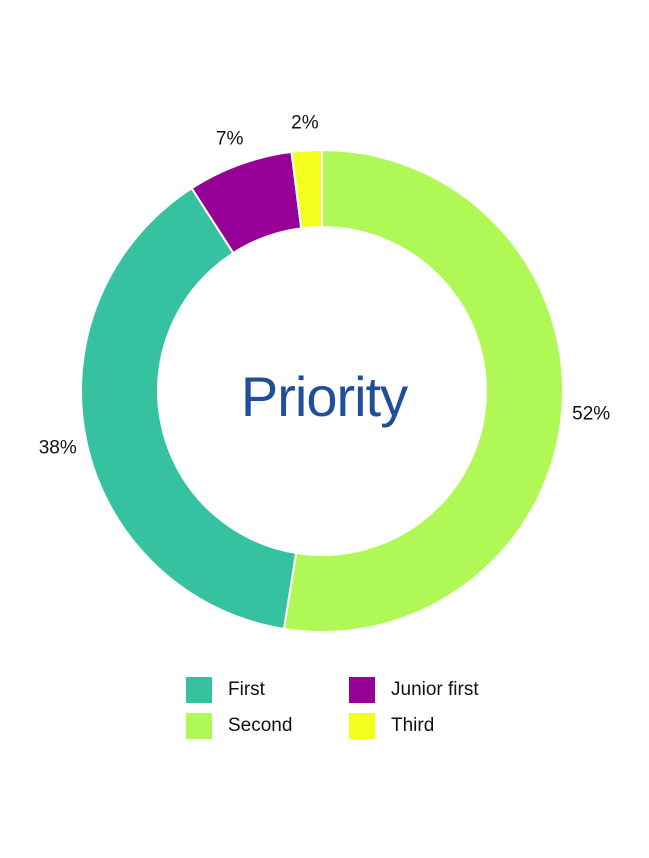 This screenshot has width=649, height=858. I want to click on legend-item-junior-first: Junior first, so click(444, 689).